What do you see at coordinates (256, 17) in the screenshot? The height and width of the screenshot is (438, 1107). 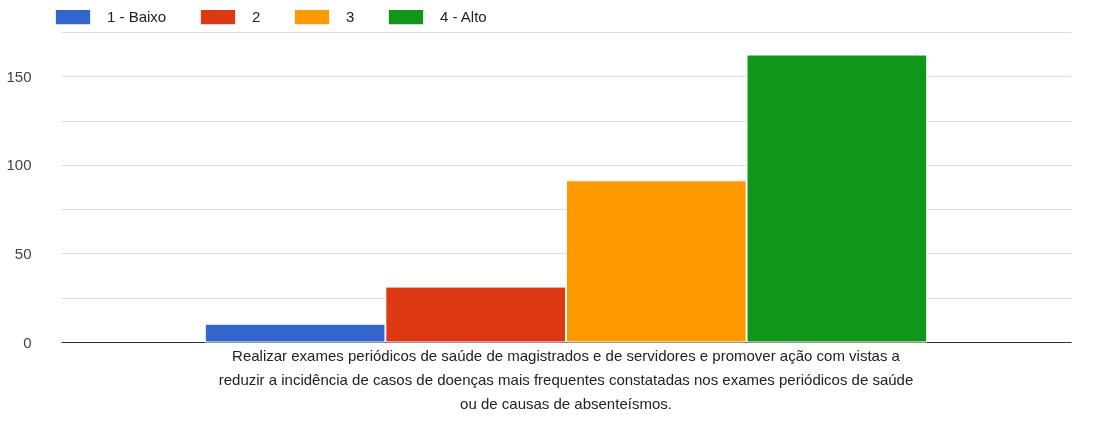 I see `legend-label: 2` at bounding box center [256, 17].